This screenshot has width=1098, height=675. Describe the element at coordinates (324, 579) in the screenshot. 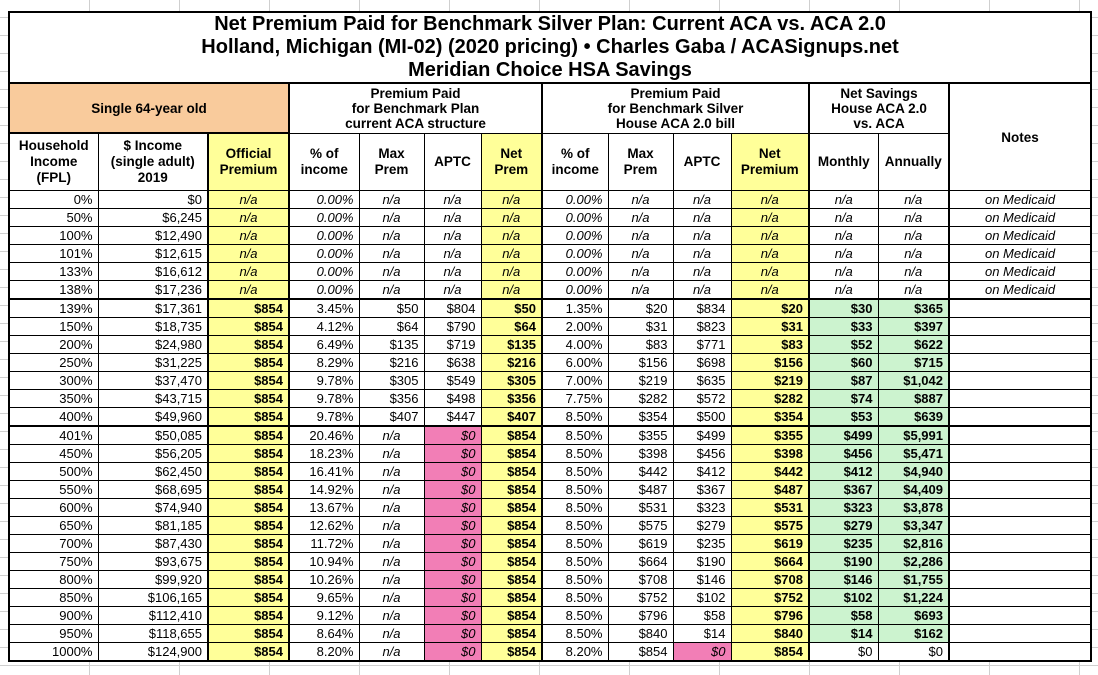

I see `cell-aca-pct: 10.26%` at that location.